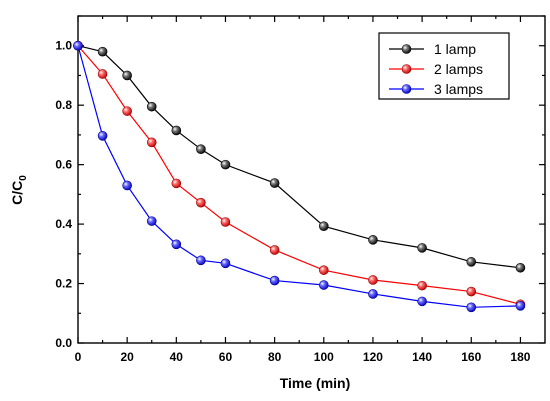  What do you see at coordinates (63, 105) in the screenshot?
I see `y-tick-label: 0.8` at bounding box center [63, 105].